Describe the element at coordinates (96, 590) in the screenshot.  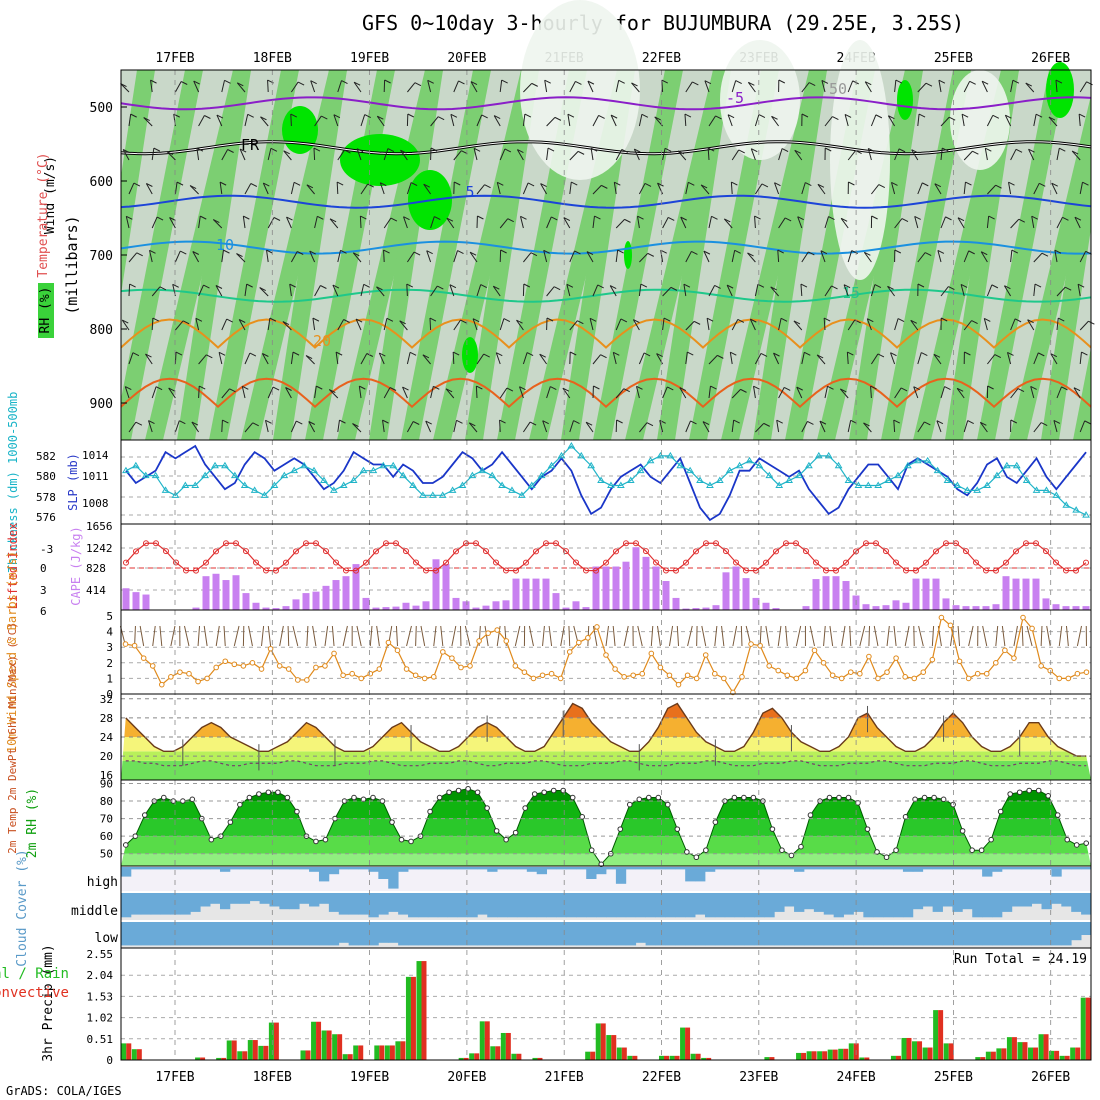
I see `cape-tick-label: 414` at that location.